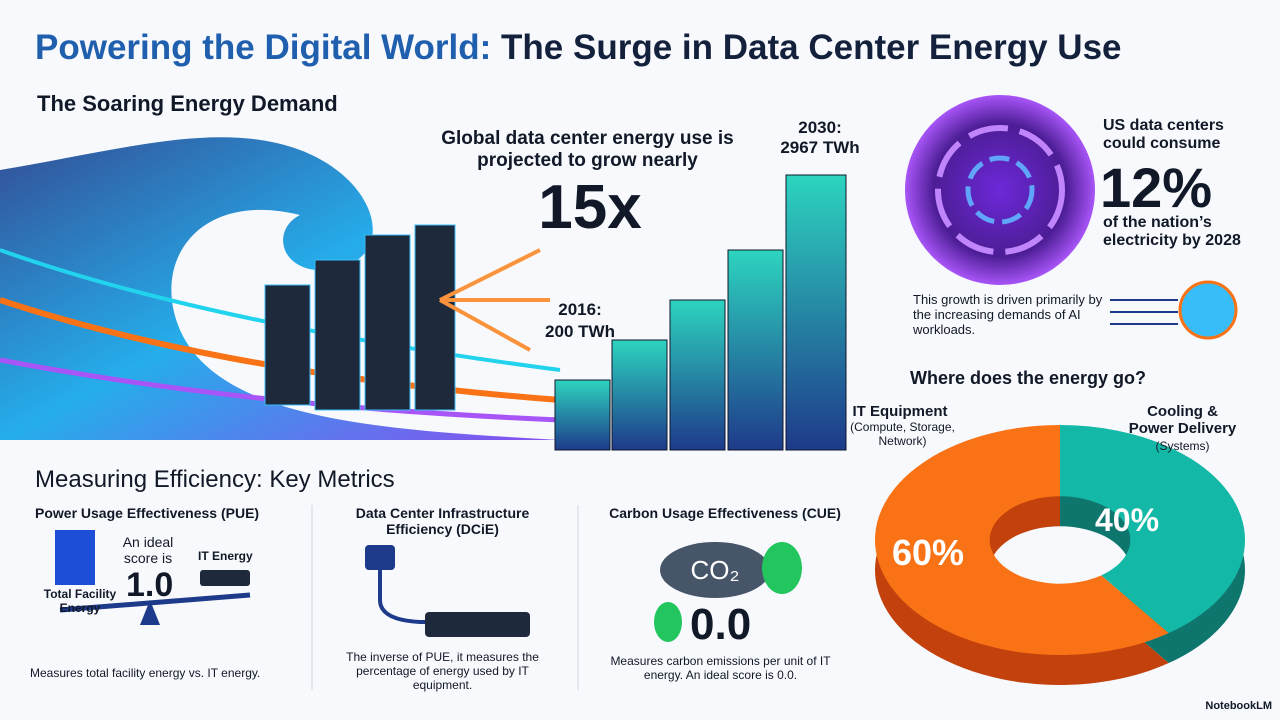  What do you see at coordinates (225, 556) in the screenshot?
I see `right-label: IT Energy` at bounding box center [225, 556].